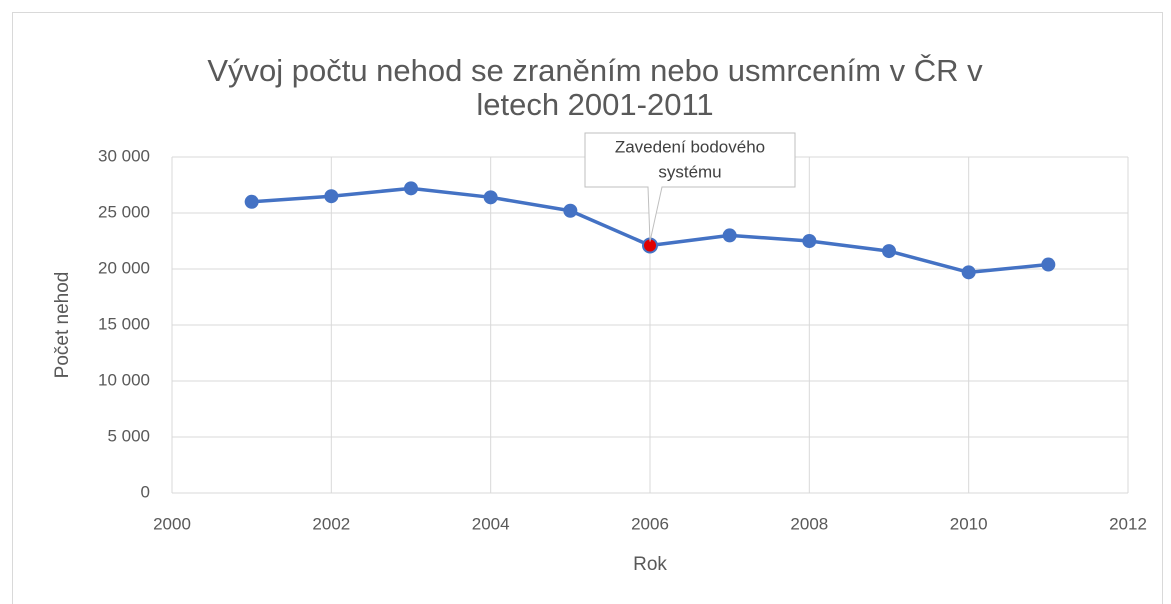 The height and width of the screenshot is (604, 1171). I want to click on callout-text: systému, so click(689, 171).